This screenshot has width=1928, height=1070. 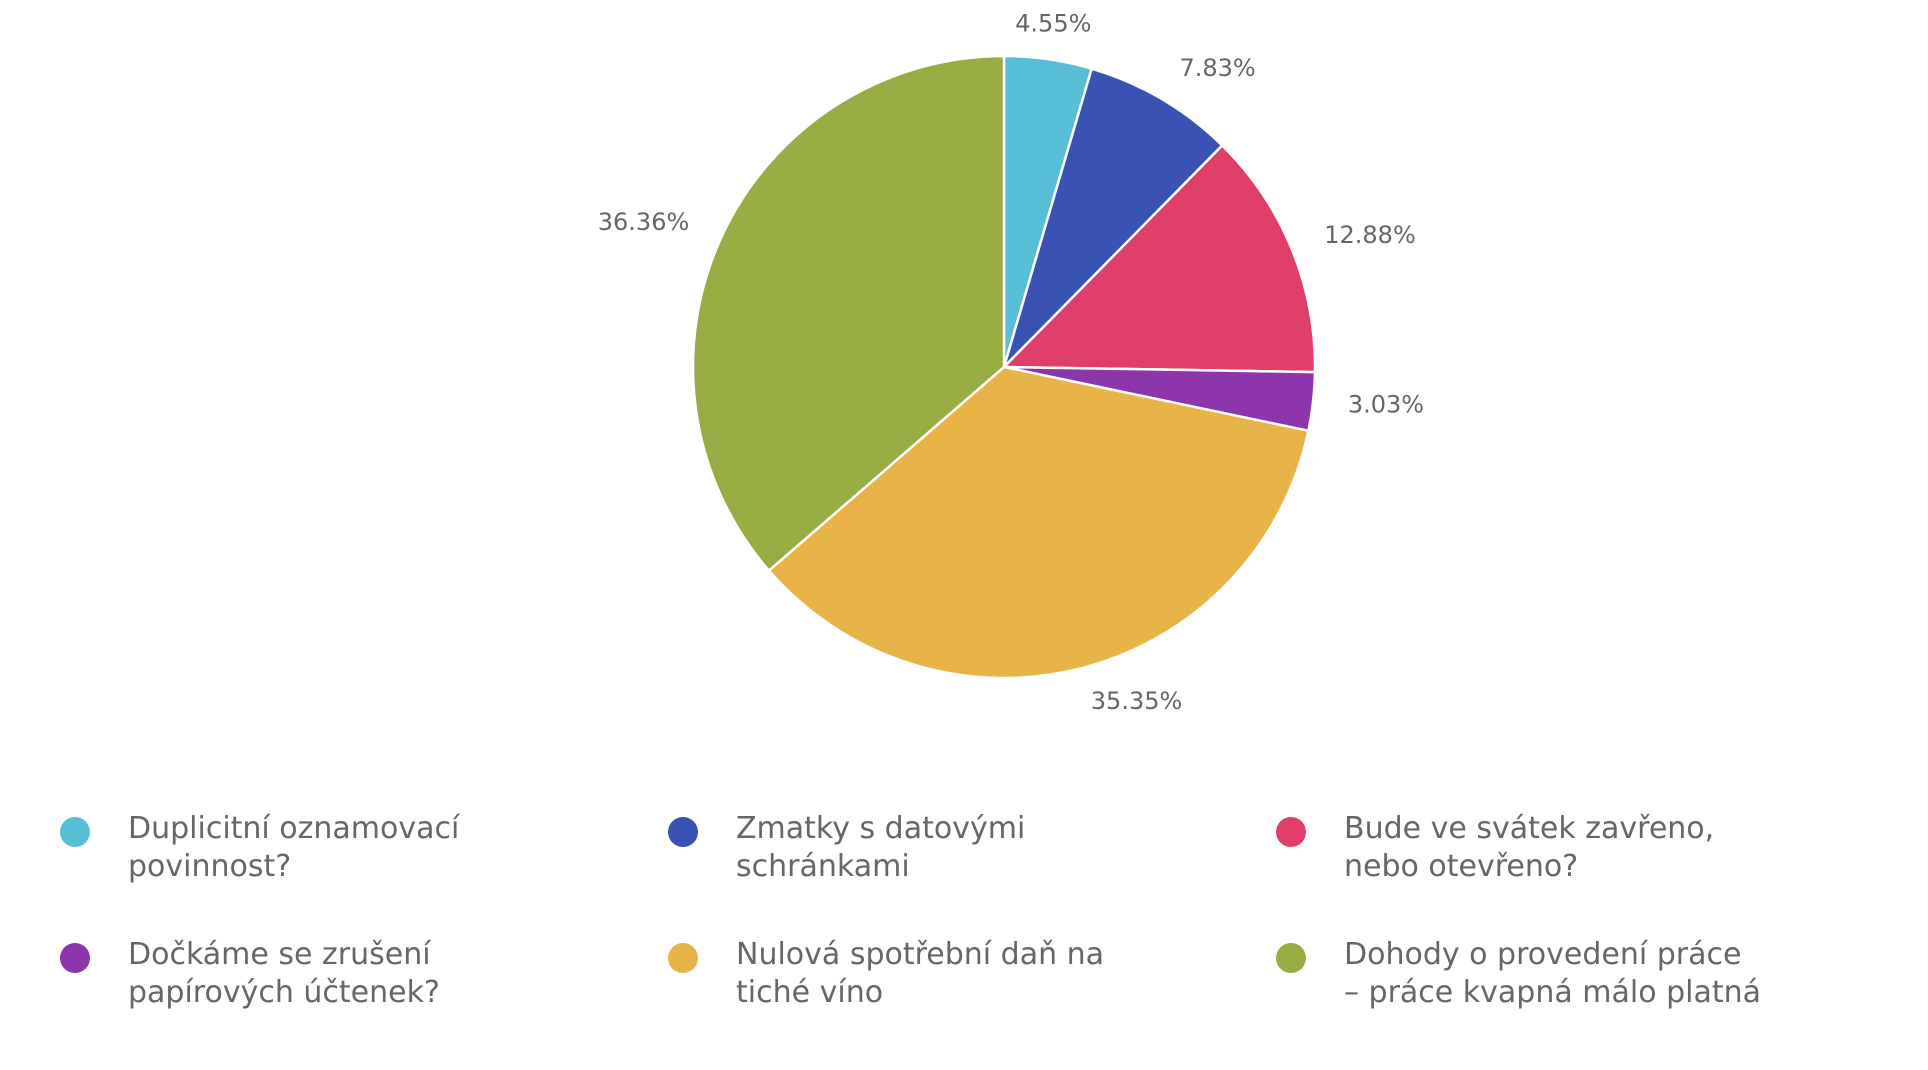 I want to click on legend-item: Bude ve svátek zavřeno, nebo otevřeno?, so click(x=1580, y=848).